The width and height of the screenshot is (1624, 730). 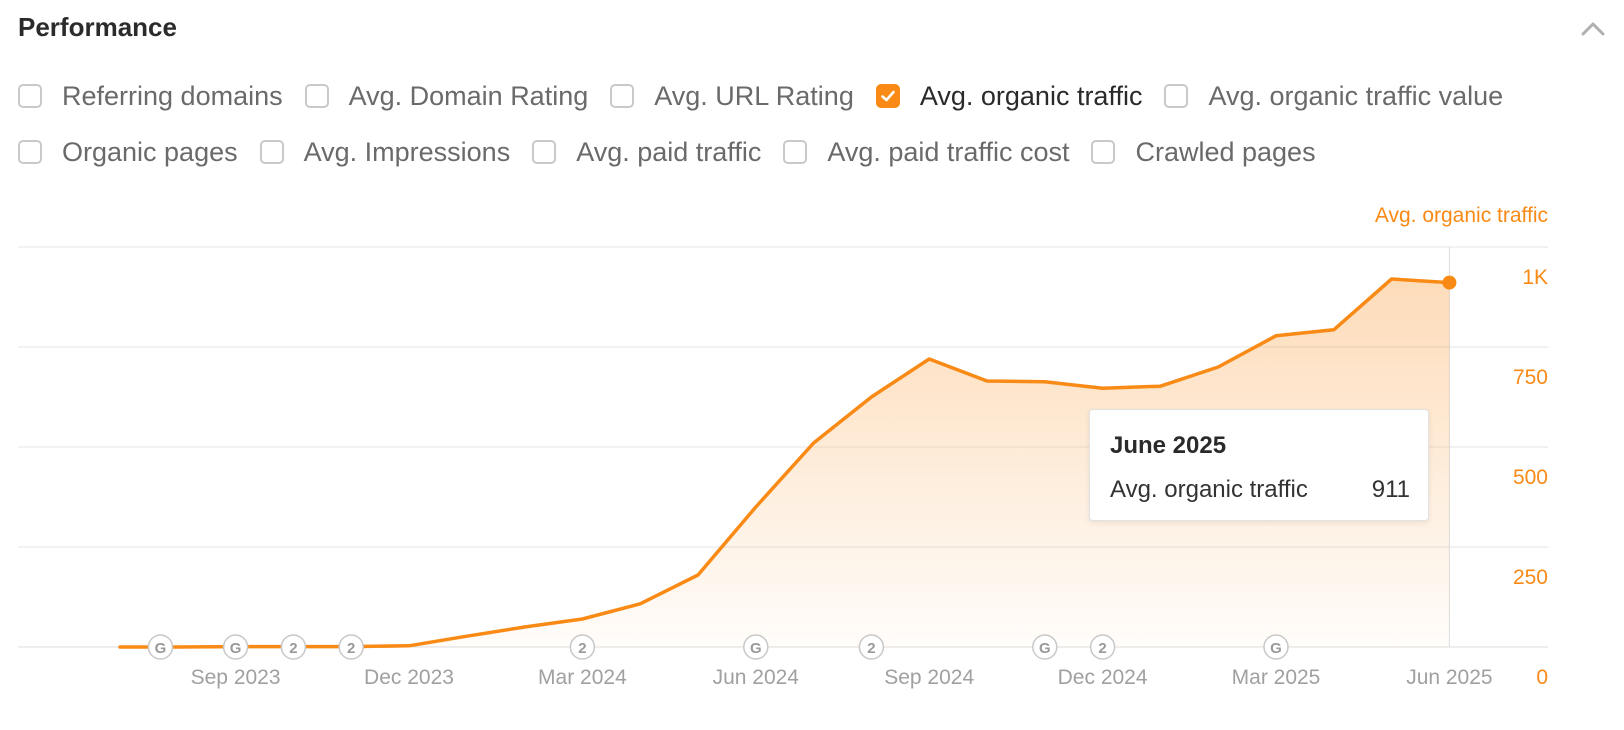 I want to click on checkbox-label: Avg. URL Rating, so click(x=754, y=95).